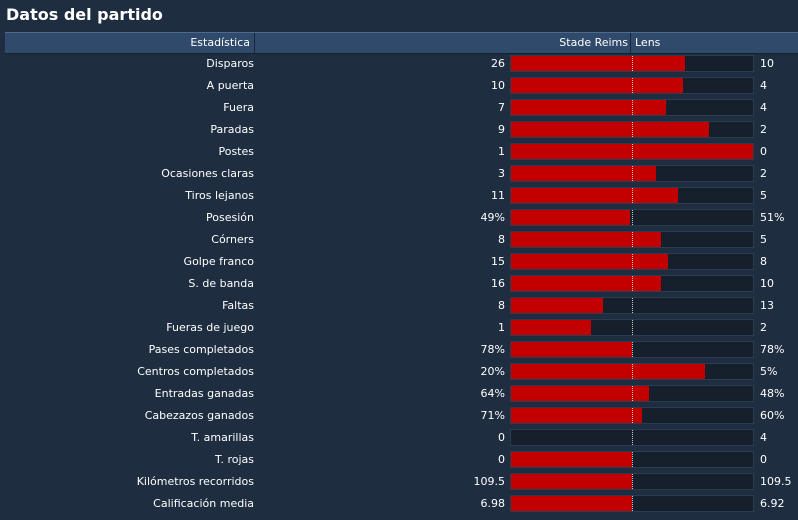 The height and width of the screenshot is (520, 798). Describe the element at coordinates (769, 371) in the screenshot. I see `away-value: 5%` at that location.